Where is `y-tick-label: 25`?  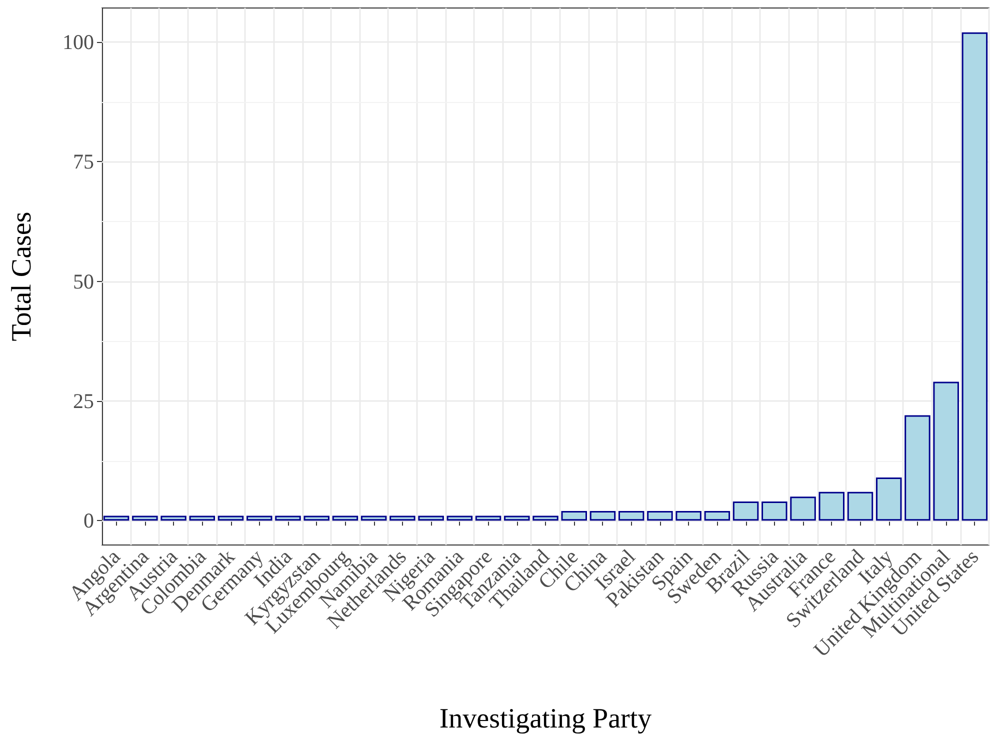 y-tick-label: 25 is located at coordinates (83, 400).